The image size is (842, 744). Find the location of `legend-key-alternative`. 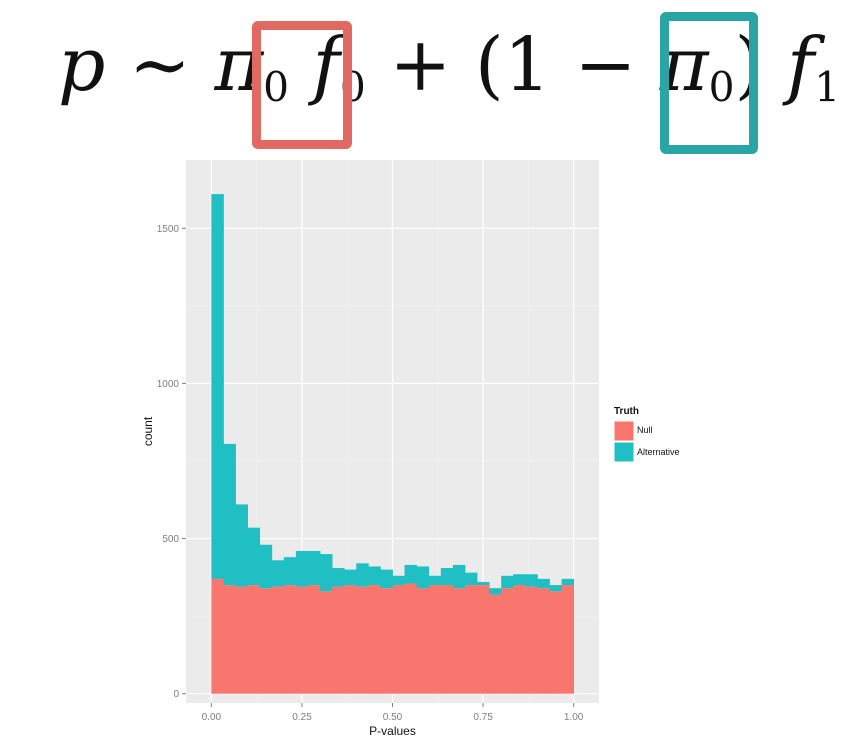

legend-key-alternative is located at coordinates (624, 452).